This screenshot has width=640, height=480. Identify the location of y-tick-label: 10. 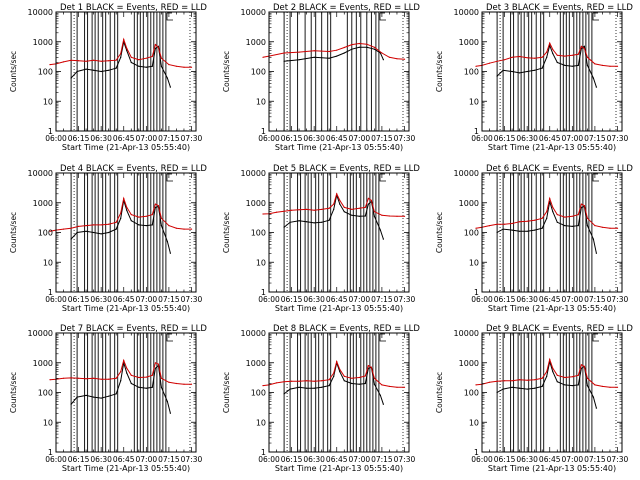
(48, 262).